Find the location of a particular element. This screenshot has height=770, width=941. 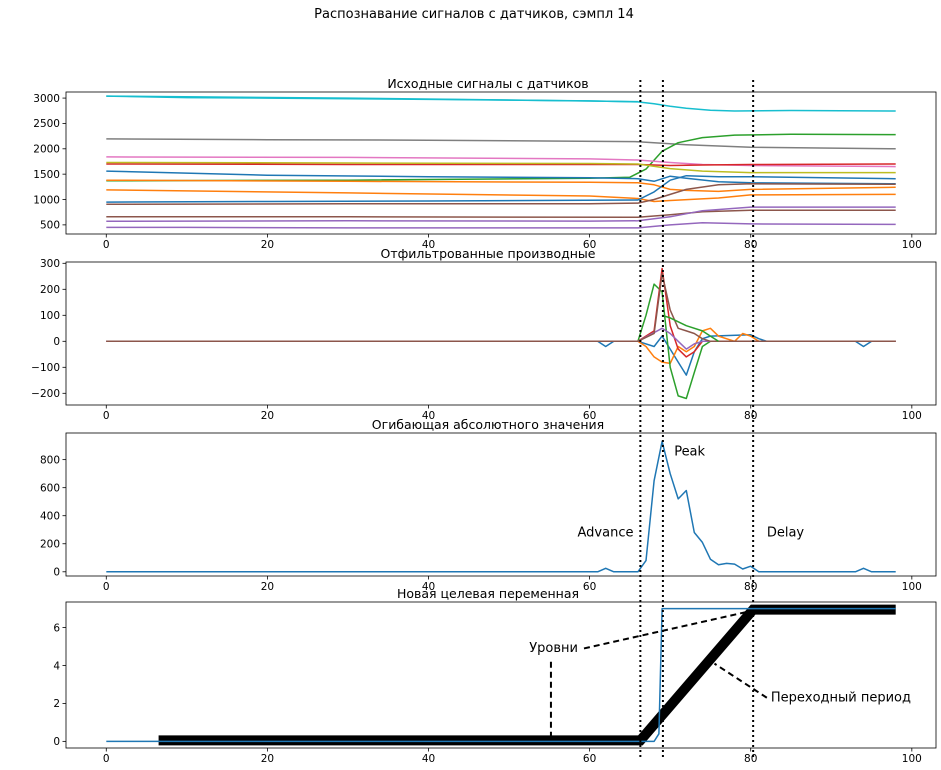

y-tick-label: 100 is located at coordinates (50, 316).